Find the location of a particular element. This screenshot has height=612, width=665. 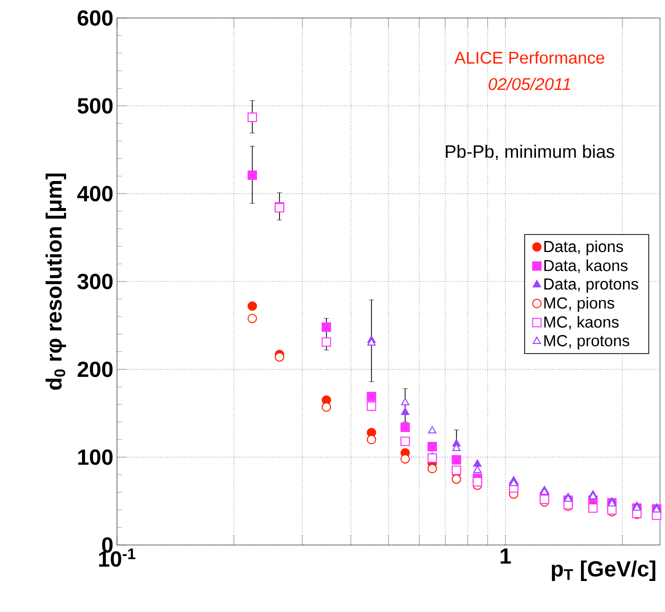

legend-label: MC, protons is located at coordinates (587, 342).